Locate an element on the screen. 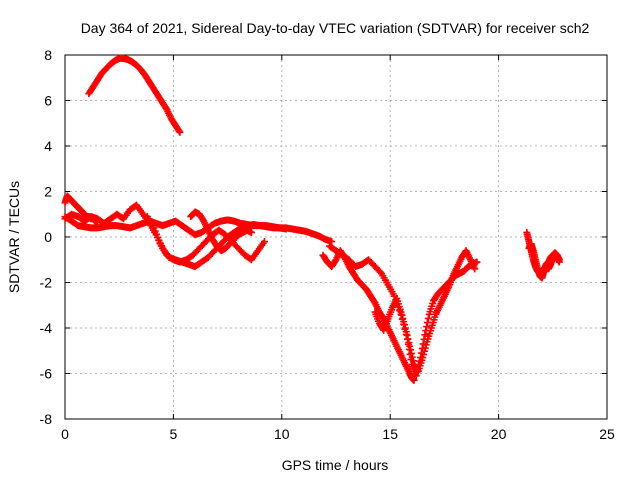 The width and height of the screenshot is (640, 480). y-tick-label: -2 is located at coordinates (46, 283).